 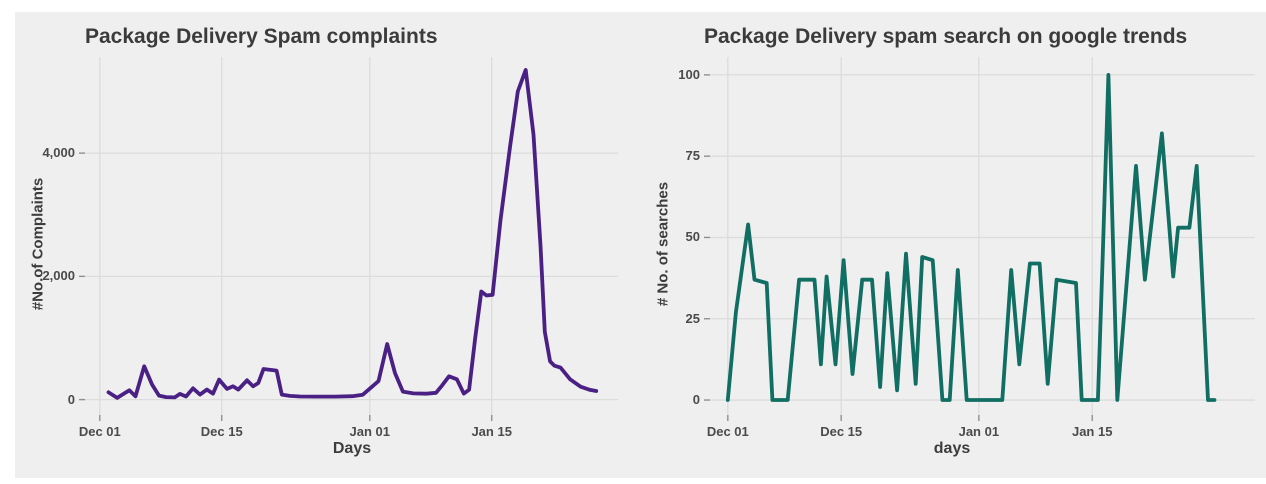 What do you see at coordinates (38, 244) in the screenshot?
I see `left-y-axis-title: #No.of Complaints` at bounding box center [38, 244].